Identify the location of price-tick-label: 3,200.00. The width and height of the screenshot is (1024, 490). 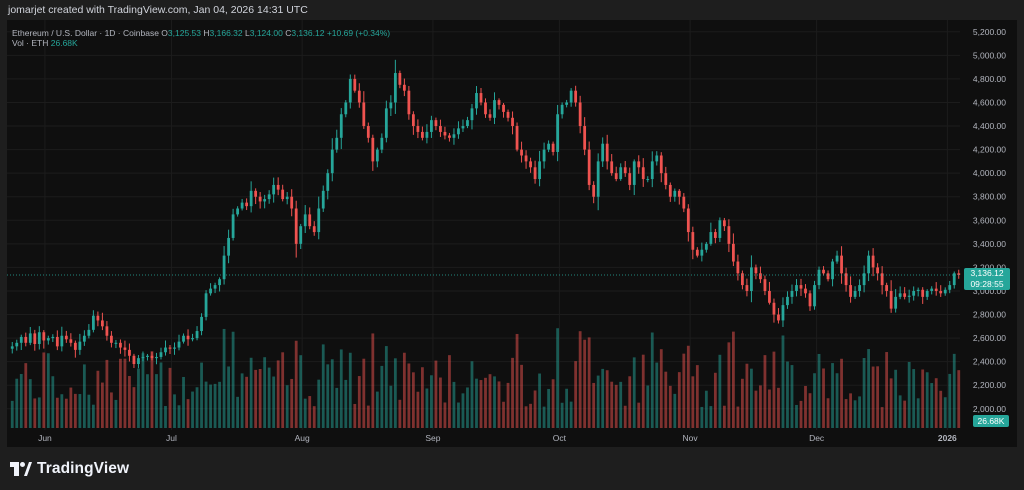
(989, 267).